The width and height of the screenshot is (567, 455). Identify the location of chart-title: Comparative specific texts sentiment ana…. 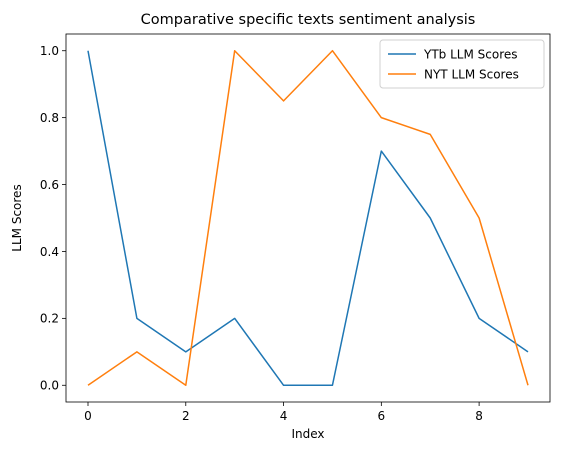
(308, 20).